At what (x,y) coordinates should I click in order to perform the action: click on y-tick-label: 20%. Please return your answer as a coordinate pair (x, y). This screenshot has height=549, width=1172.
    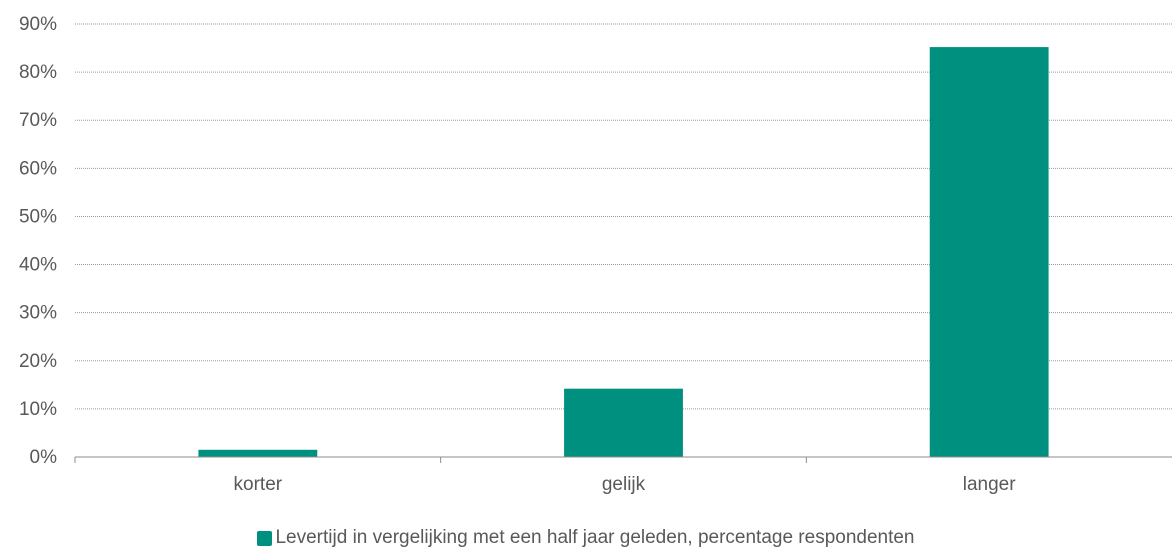
    Looking at the image, I should click on (38, 361).